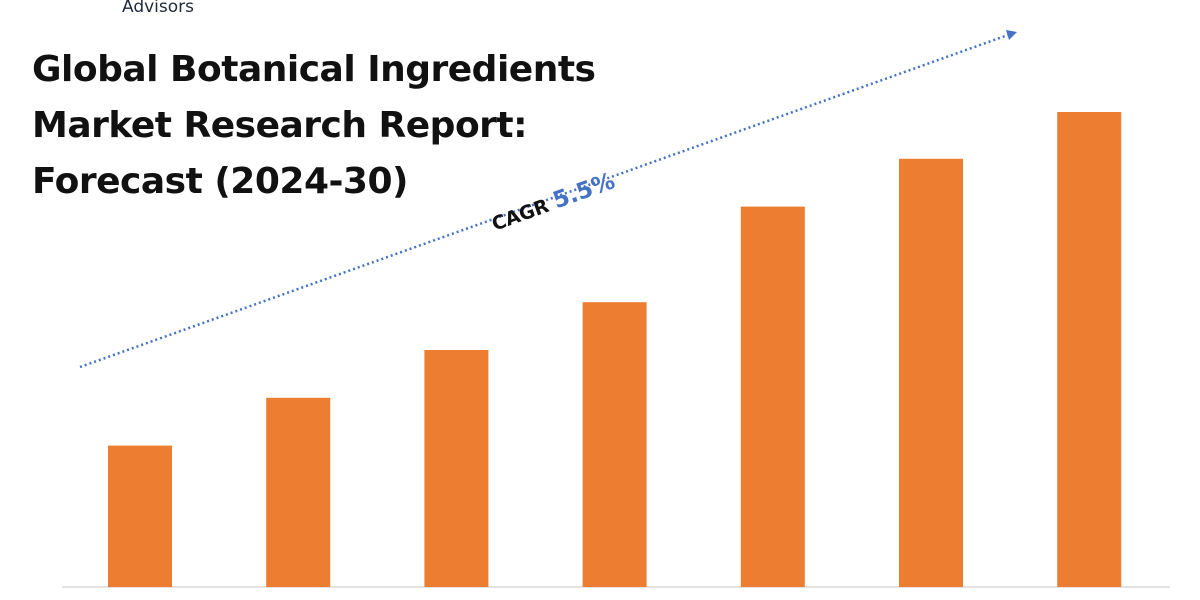 This screenshot has width=1200, height=600. Describe the element at coordinates (280, 125) in the screenshot. I see `title-line-2: Market Research Report:` at that location.